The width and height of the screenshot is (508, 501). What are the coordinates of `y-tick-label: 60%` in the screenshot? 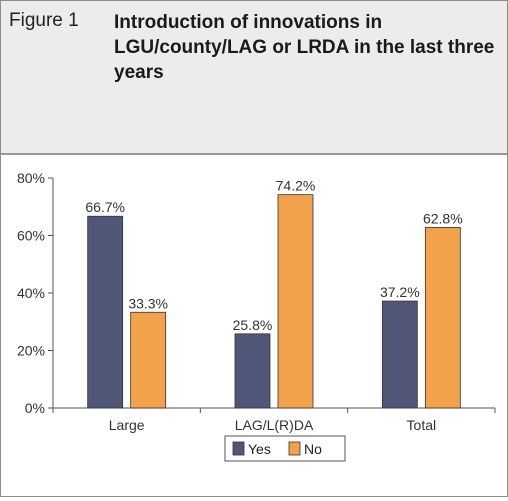 It's located at (31, 236).